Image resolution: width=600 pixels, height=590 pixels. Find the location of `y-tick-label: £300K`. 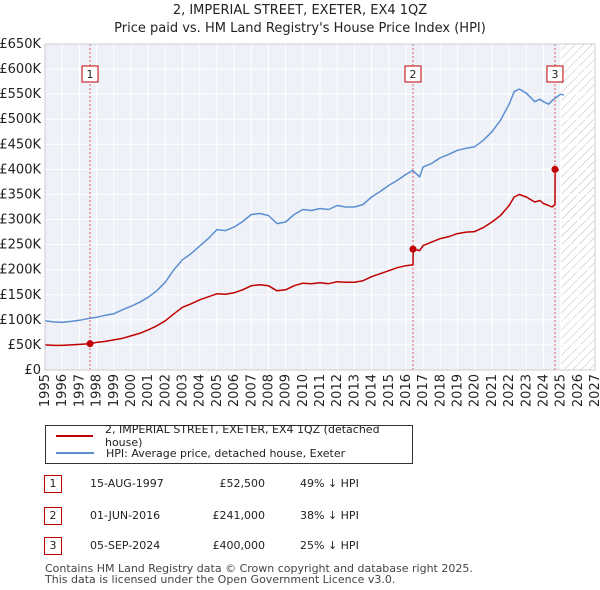

y-tick-label: £300K is located at coordinates (20, 220).